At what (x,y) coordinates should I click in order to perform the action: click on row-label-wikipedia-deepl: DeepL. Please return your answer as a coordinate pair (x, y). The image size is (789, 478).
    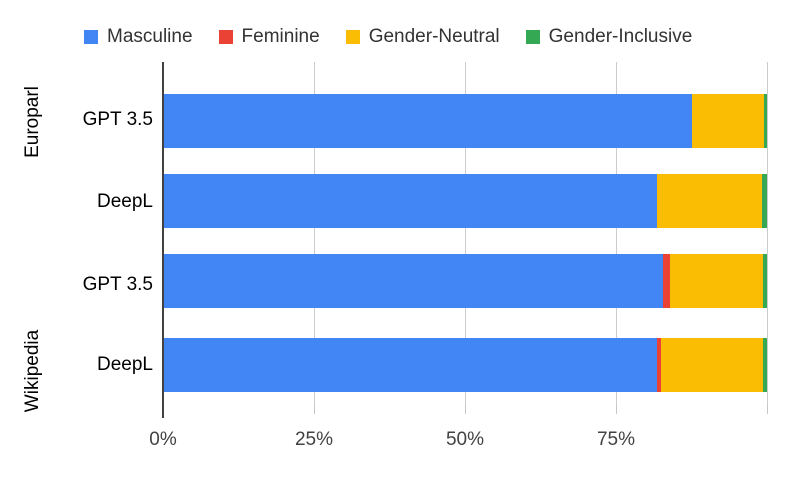
    Looking at the image, I should click on (125, 364).